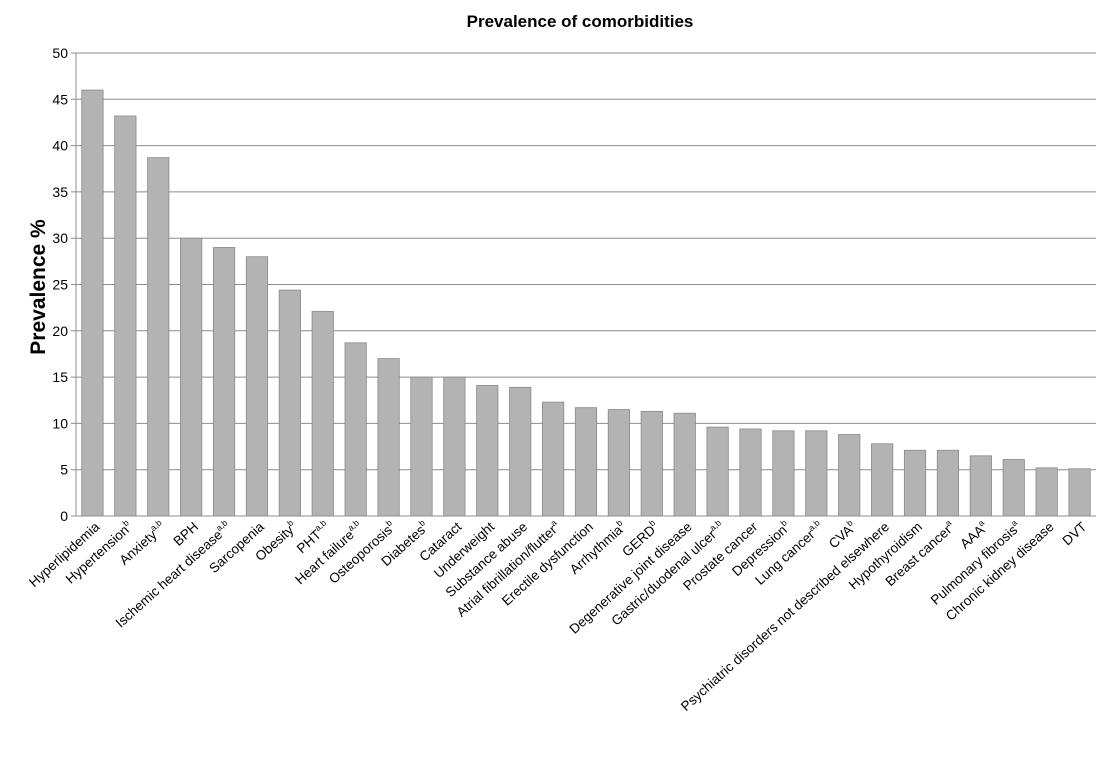 This screenshot has width=1096, height=760. I want to click on y-tick-label: 50, so click(60, 53).